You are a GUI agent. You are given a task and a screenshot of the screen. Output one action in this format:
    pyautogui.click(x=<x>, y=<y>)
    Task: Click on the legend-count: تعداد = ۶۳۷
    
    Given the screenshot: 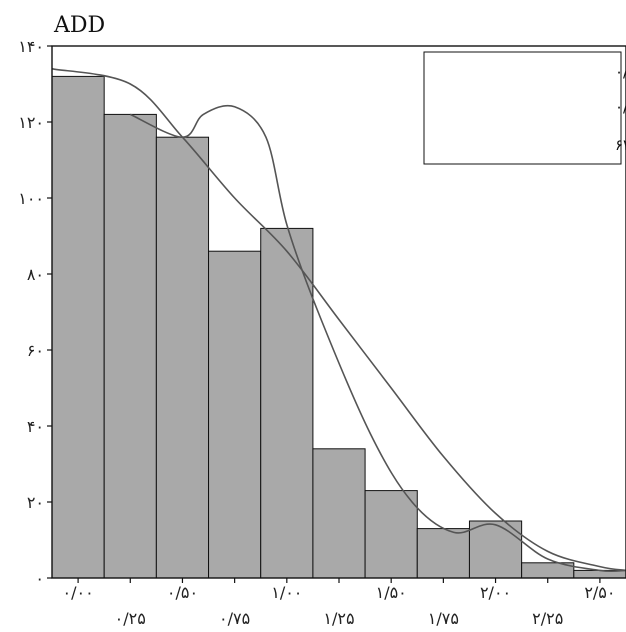 What is the action you would take?
    pyautogui.click(x=620, y=145)
    